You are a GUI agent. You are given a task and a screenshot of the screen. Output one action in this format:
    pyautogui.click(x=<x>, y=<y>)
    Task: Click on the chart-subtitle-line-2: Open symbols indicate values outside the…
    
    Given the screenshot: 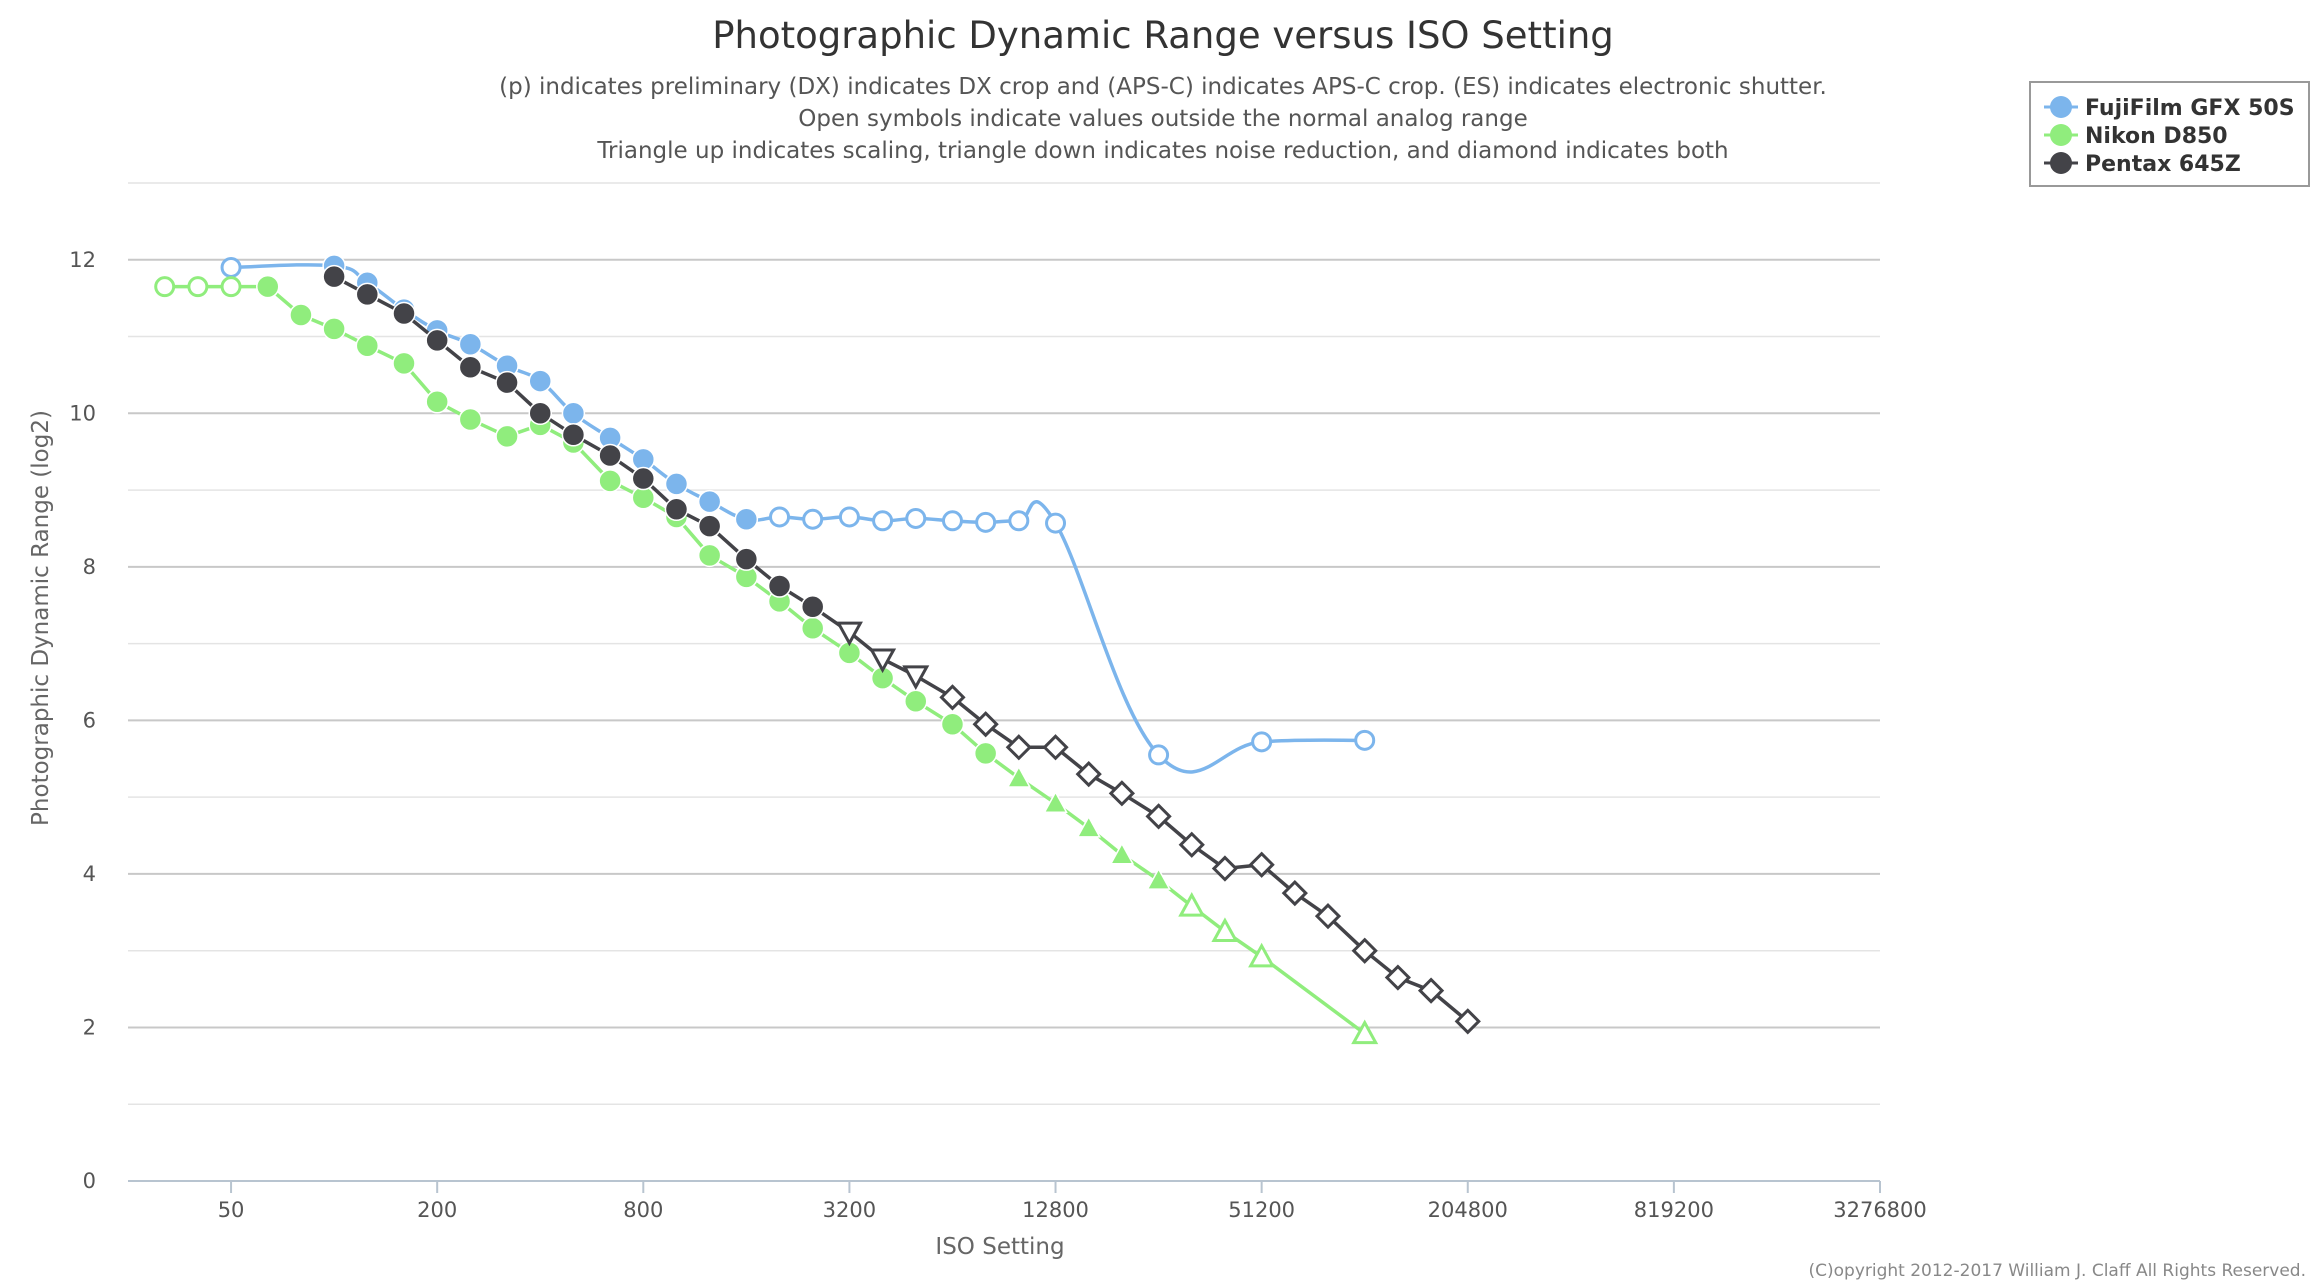 What is the action you would take?
    pyautogui.click(x=1162, y=119)
    